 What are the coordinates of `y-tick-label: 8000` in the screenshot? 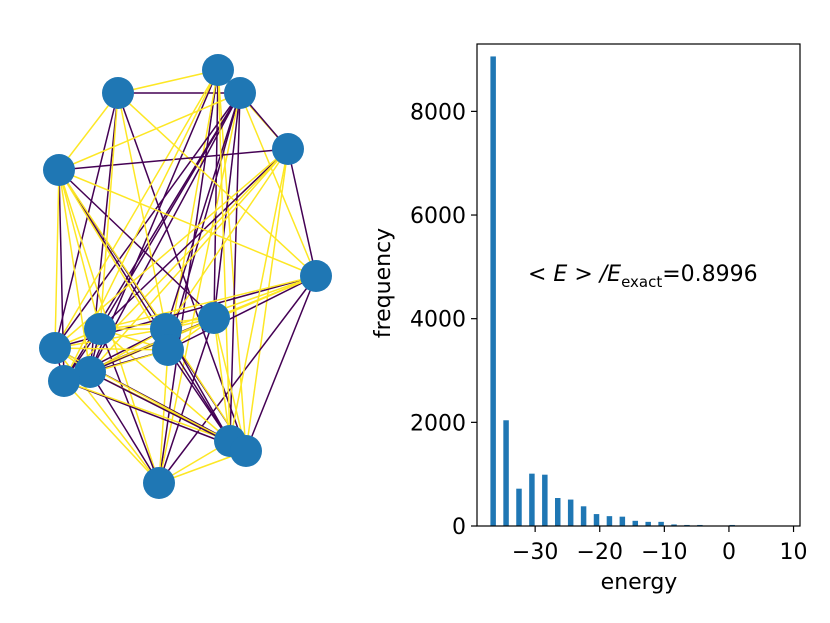 It's located at (438, 112).